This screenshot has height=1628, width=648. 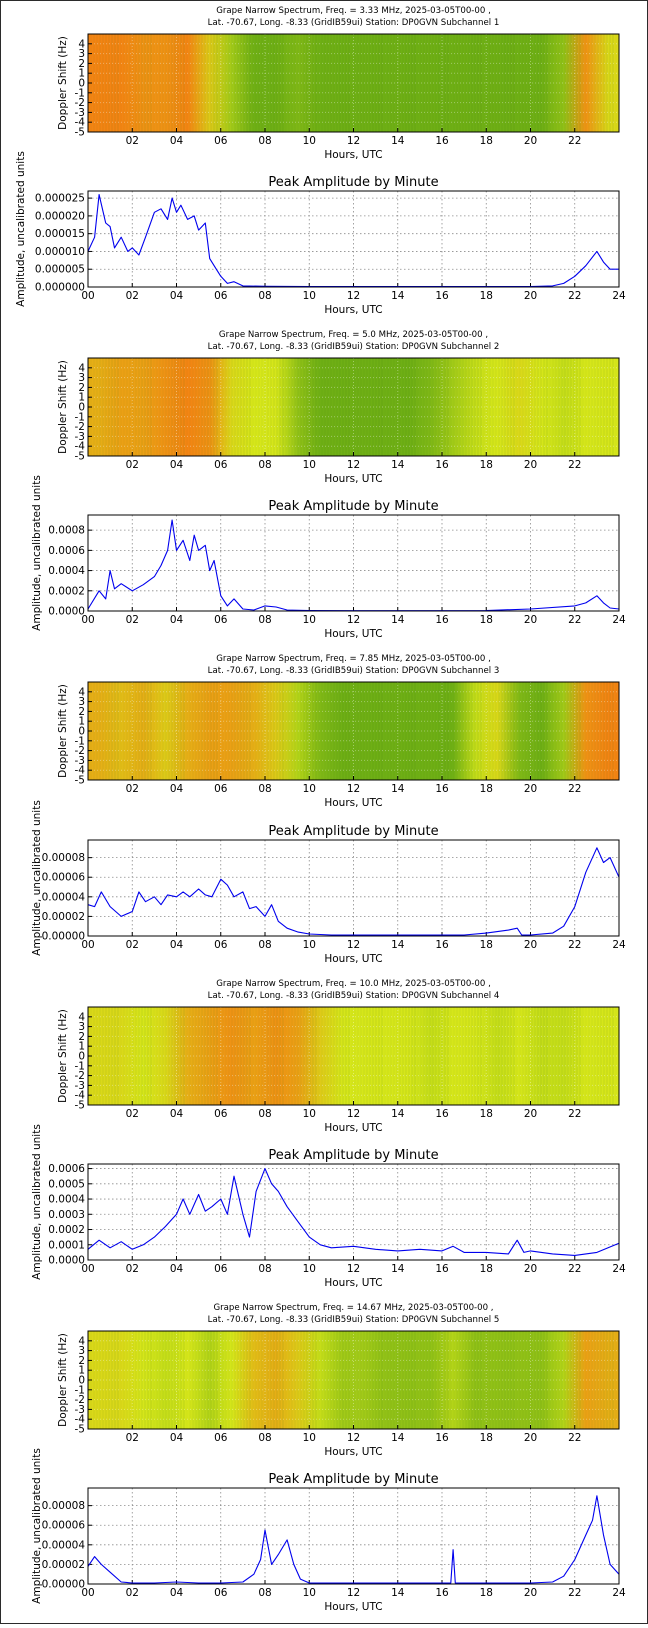 I want to click on amplitude-xtick-label: 20, so click(x=530, y=620).